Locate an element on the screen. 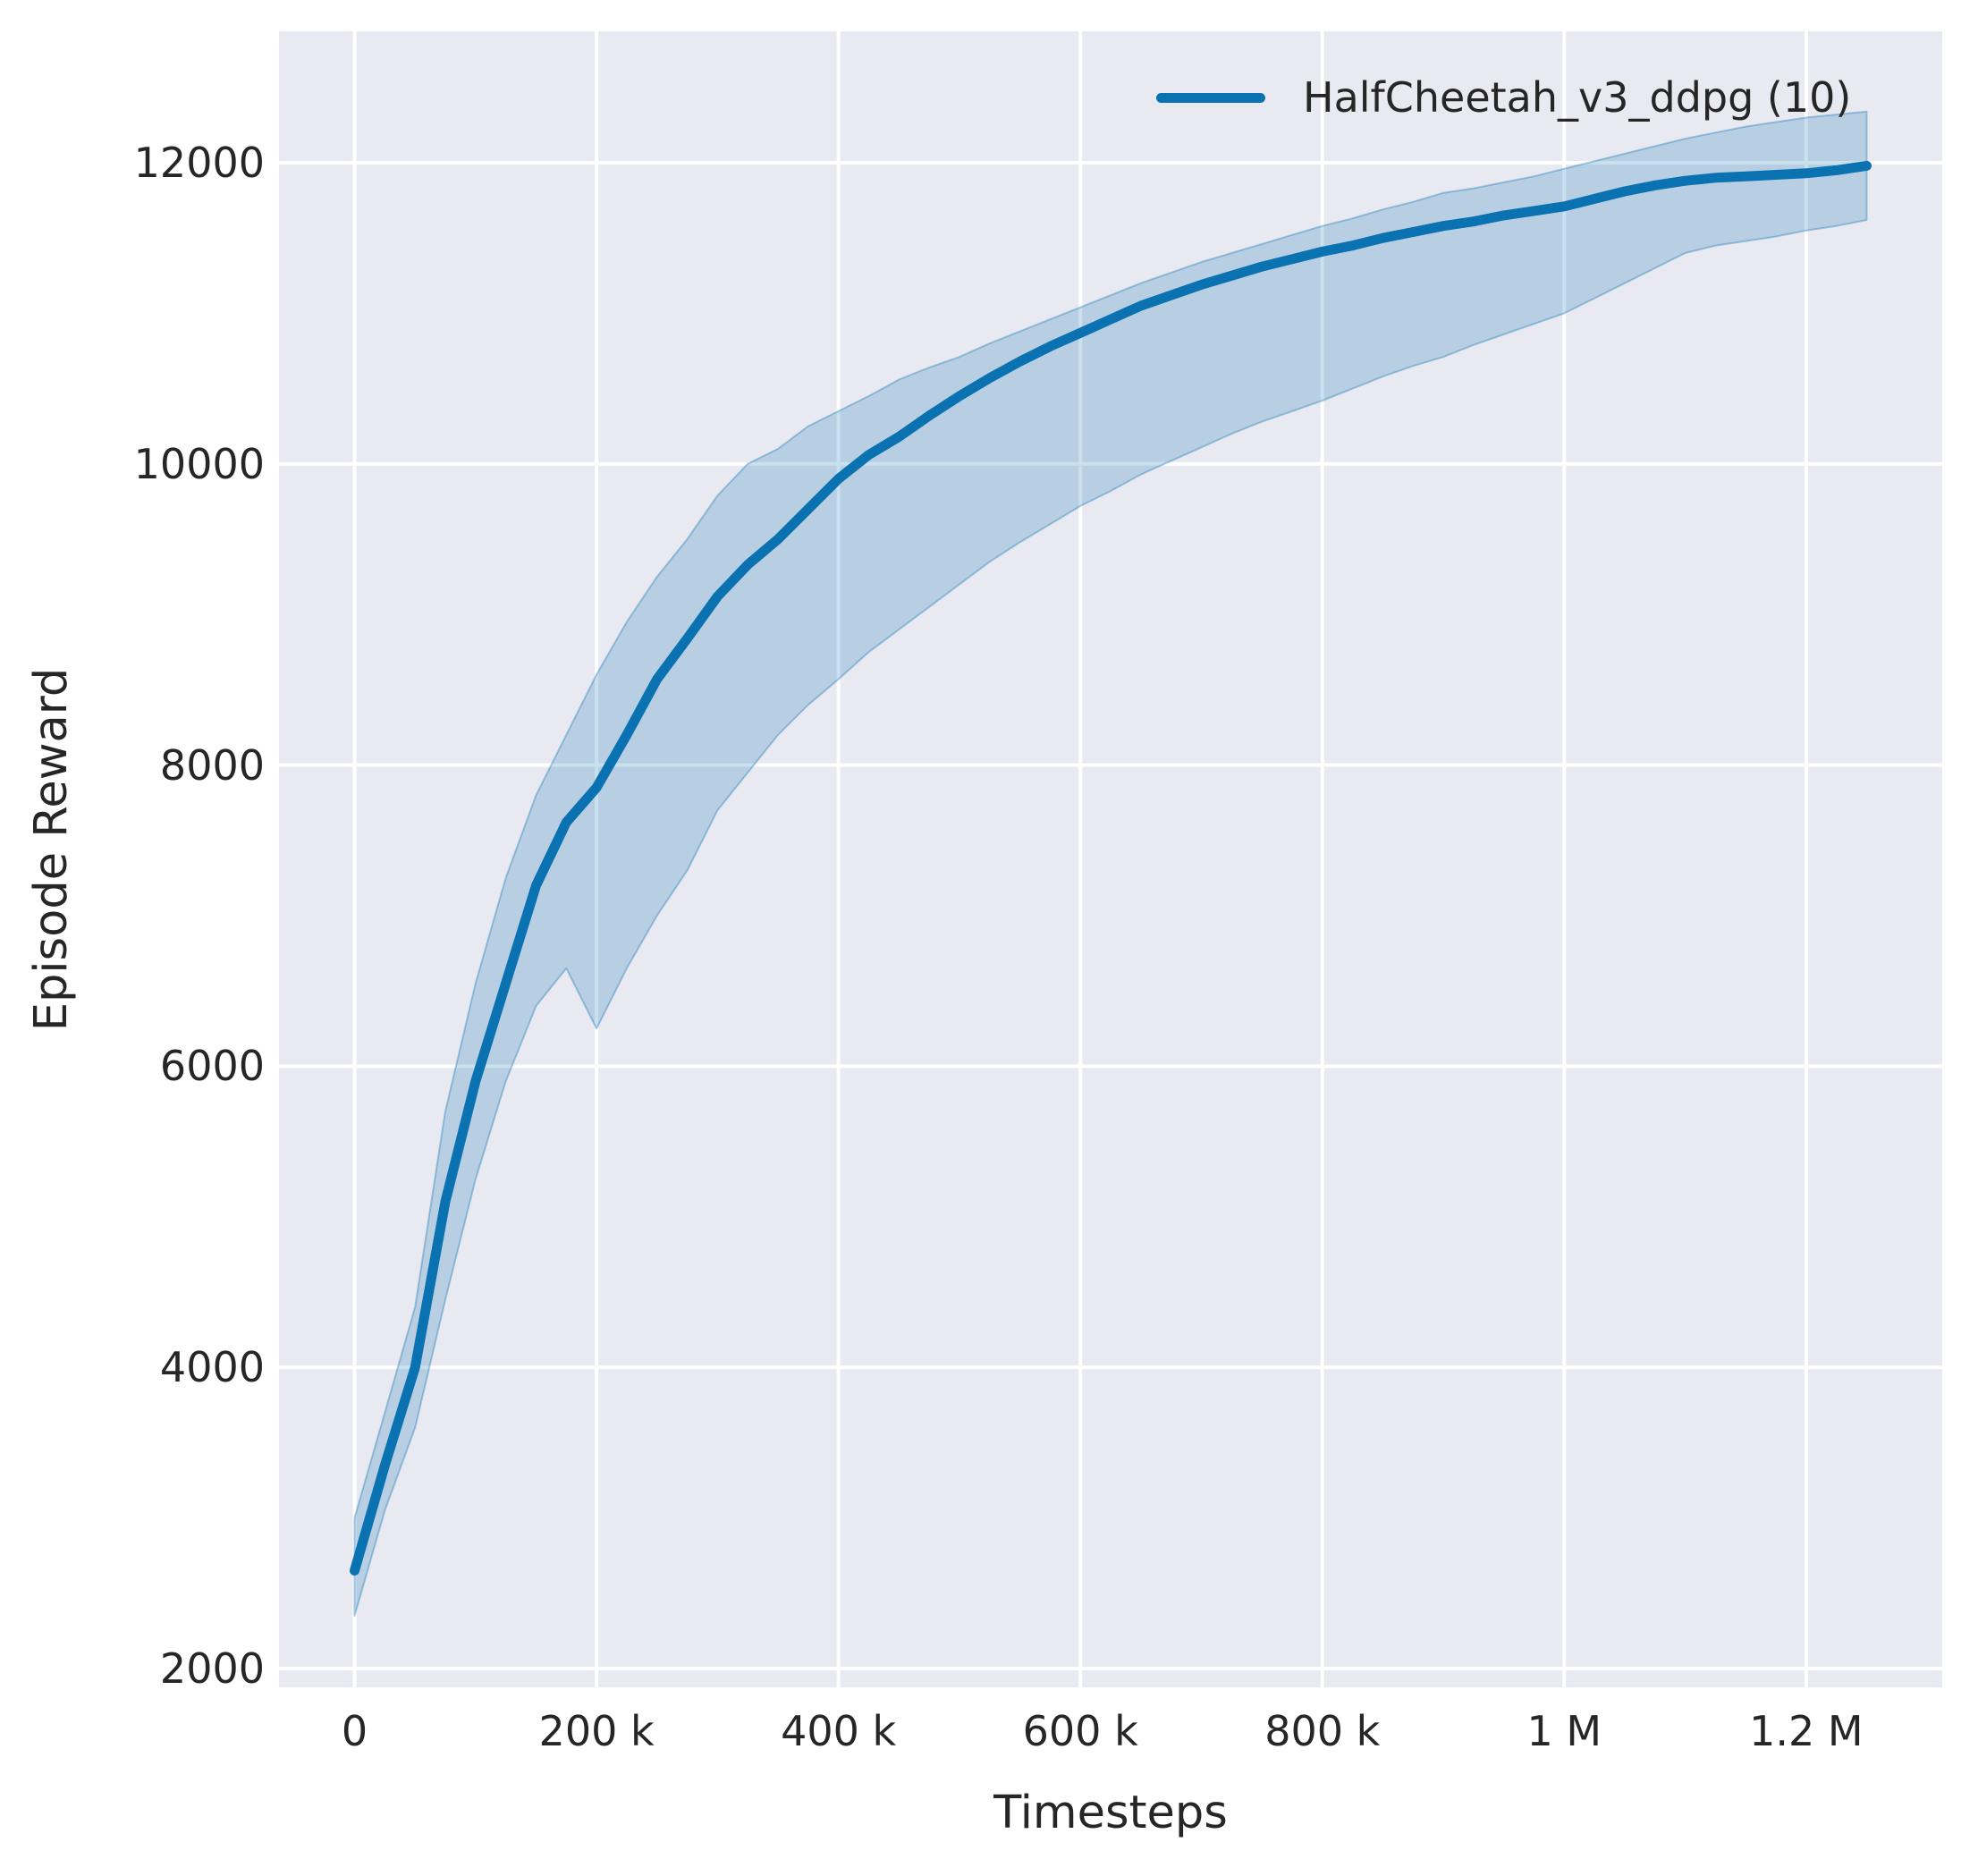  x-tick-label: 800 k is located at coordinates (1322, 1731).